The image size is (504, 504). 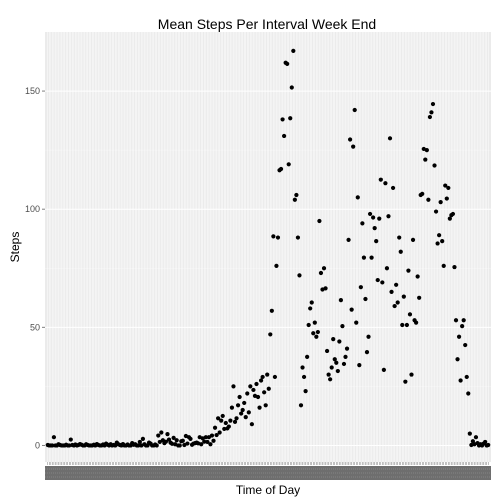 What do you see at coordinates (15, 247) in the screenshot?
I see `y-axis-label: Steps` at bounding box center [15, 247].